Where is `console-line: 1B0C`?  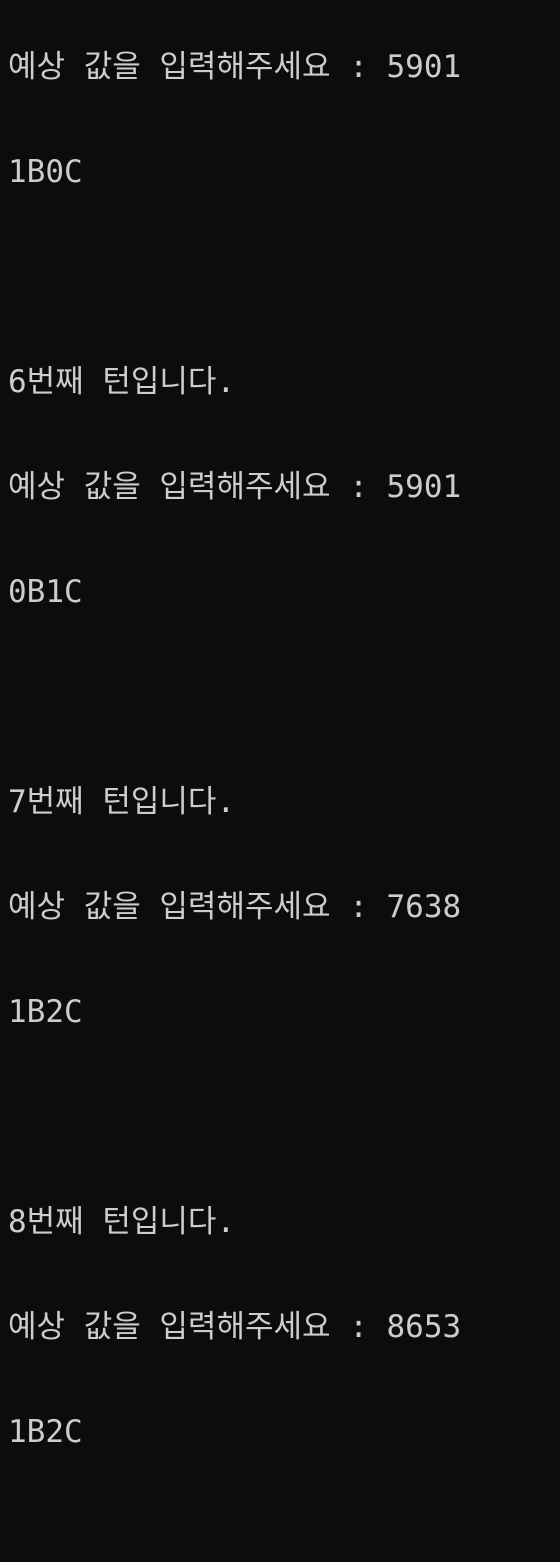 console-line: 1B0C is located at coordinates (45, 172).